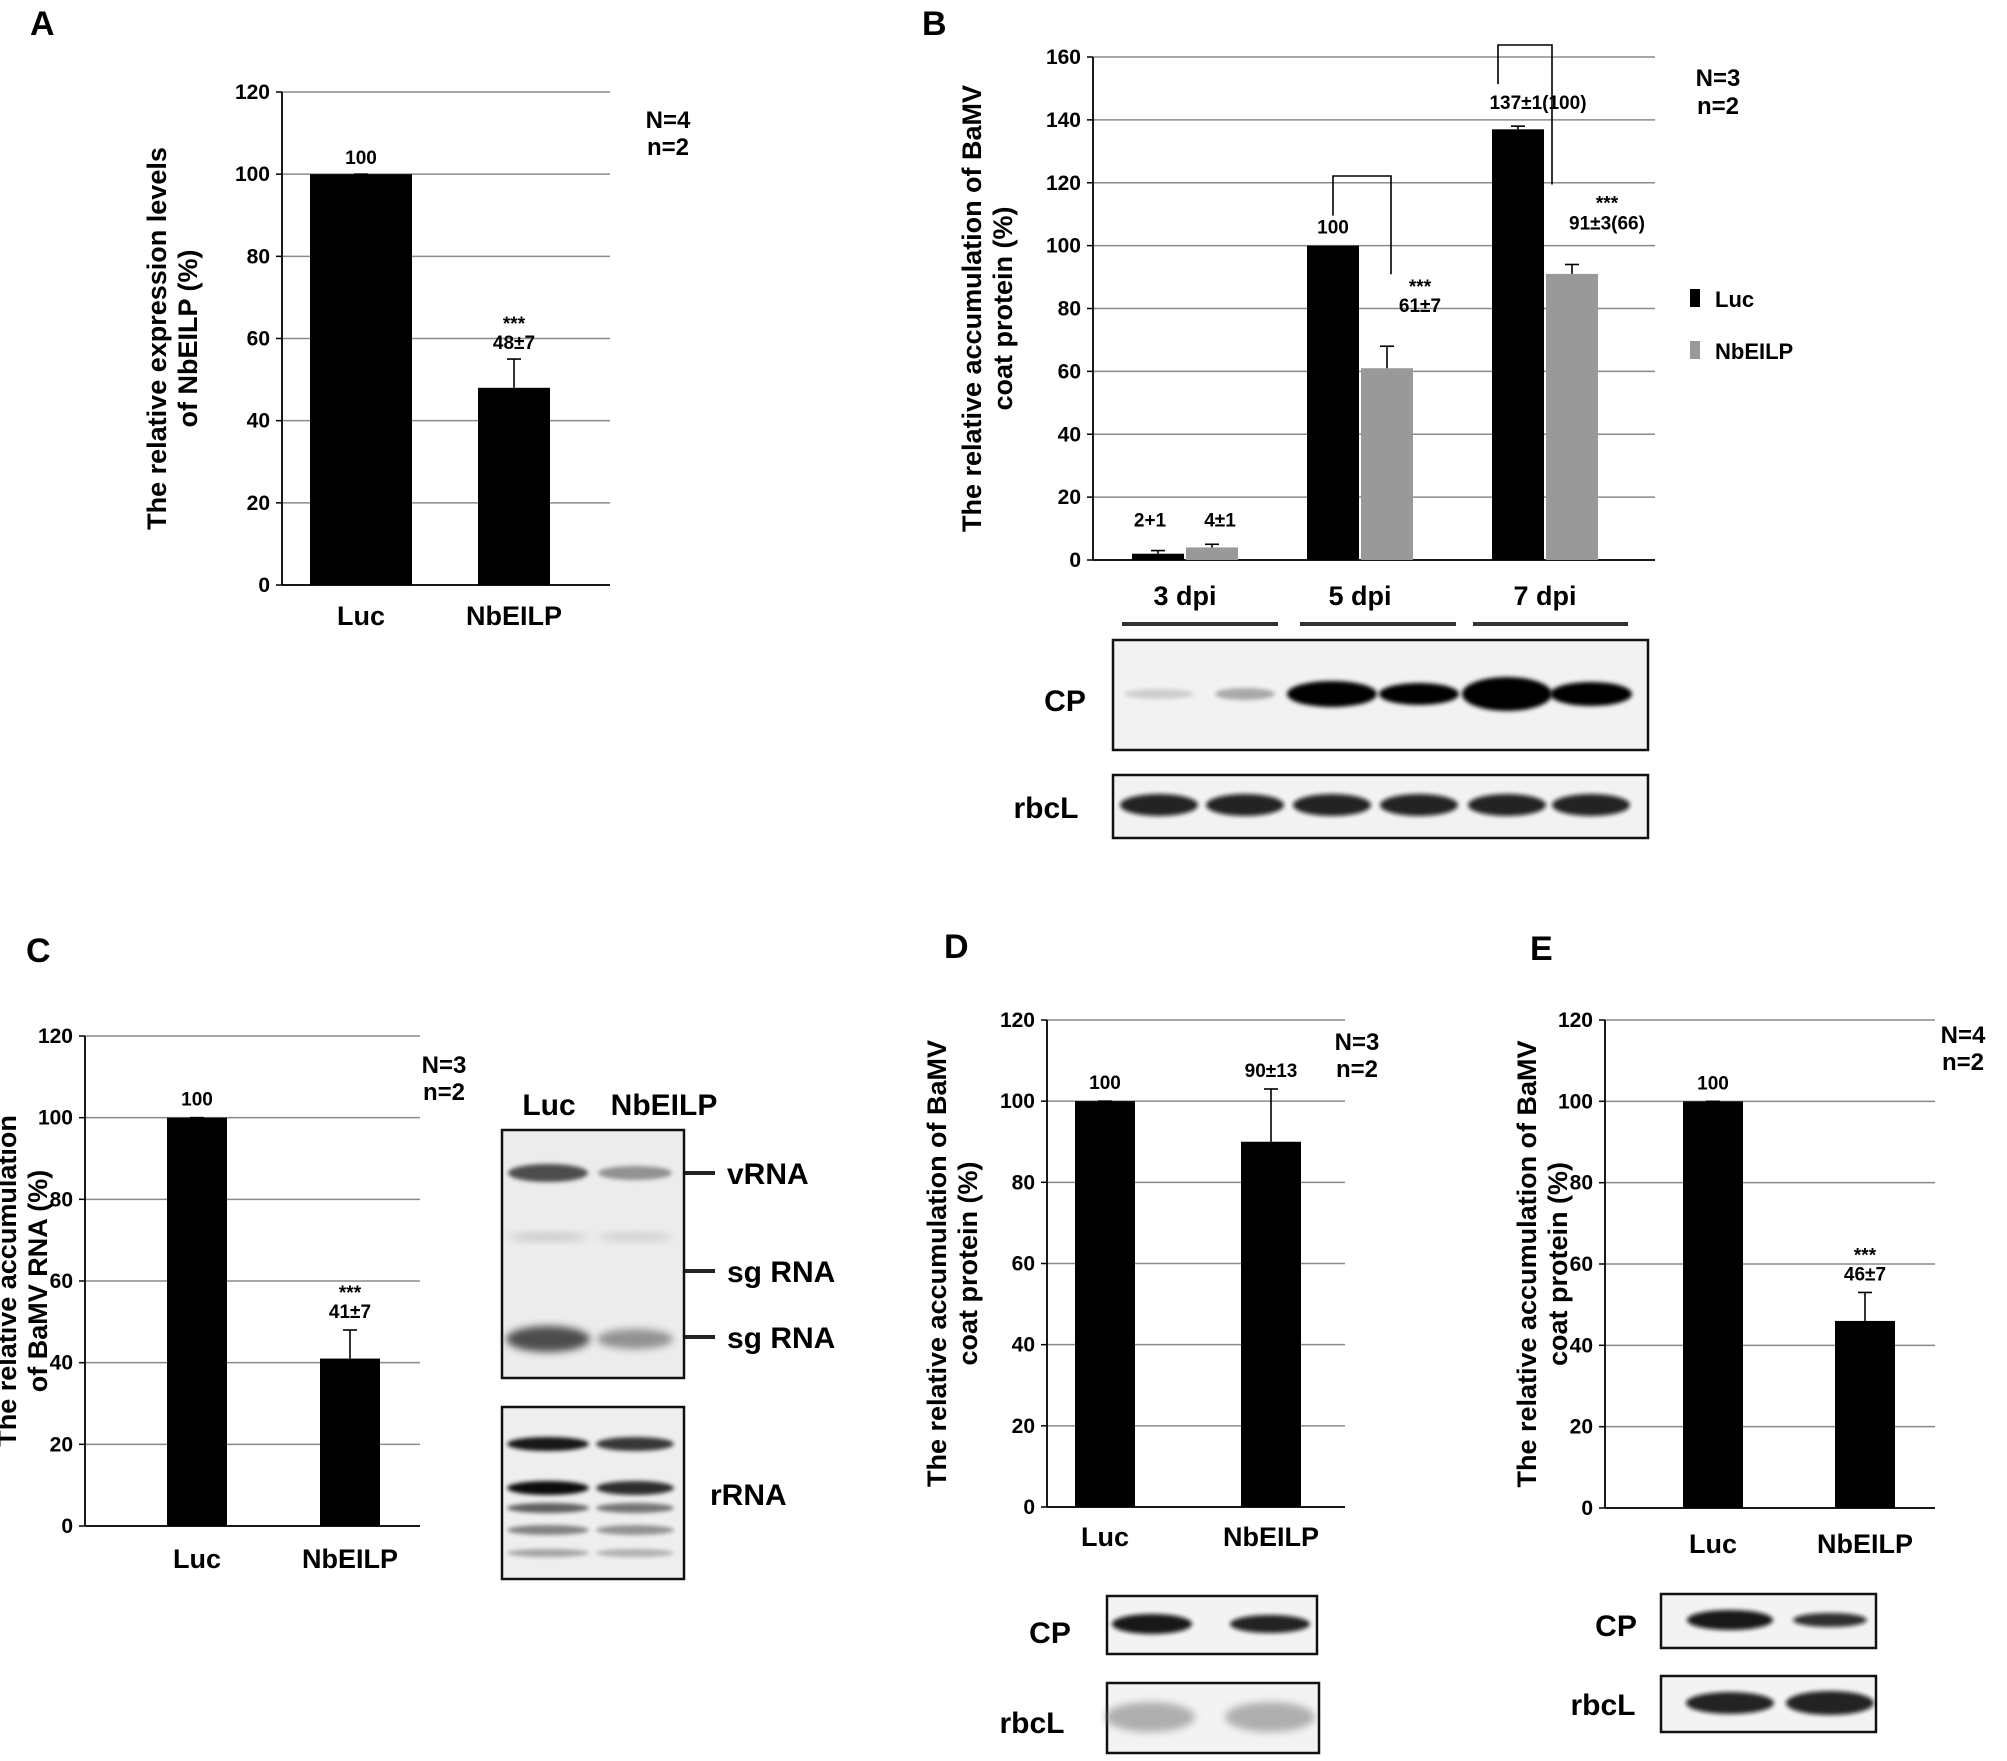 Image resolution: width=2007 pixels, height=1761 pixels. Describe the element at coordinates (934, 24) in the screenshot. I see `panel-letter-b: B` at that location.